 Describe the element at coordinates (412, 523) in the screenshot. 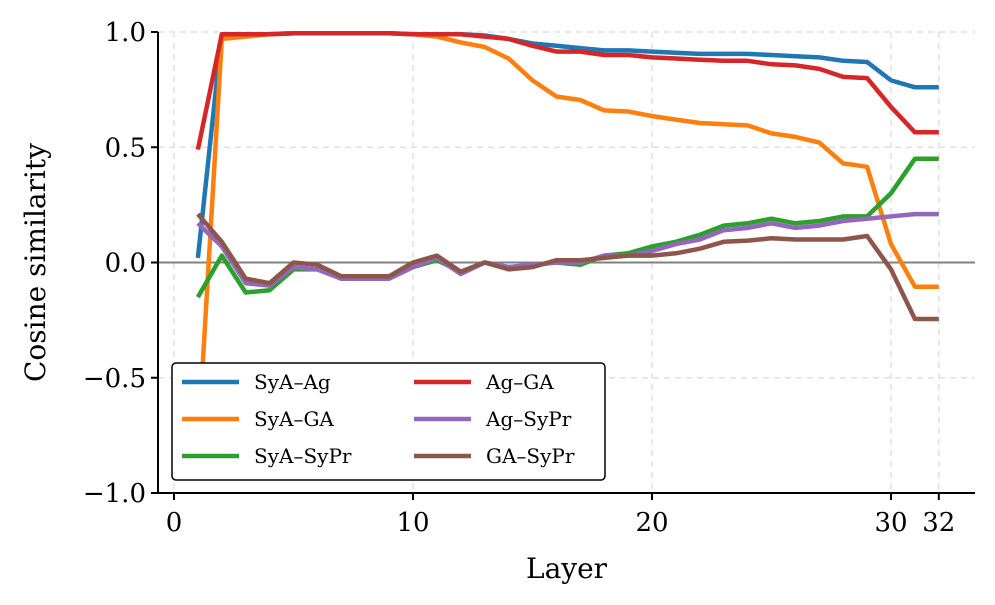

I see `x-tick-label: 10` at that location.